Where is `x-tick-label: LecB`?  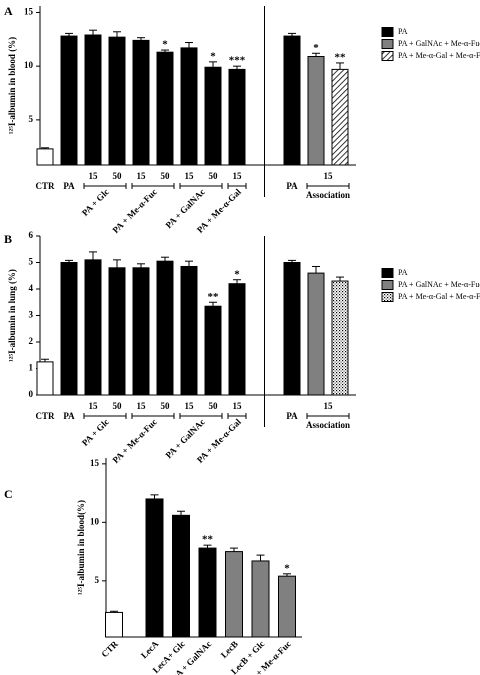 x-tick-label: LecB is located at coordinates (229, 649).